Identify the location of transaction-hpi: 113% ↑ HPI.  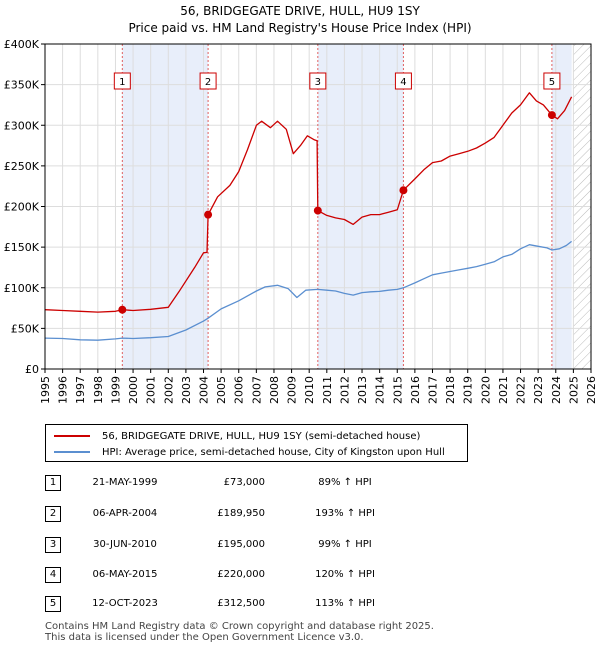
(345, 603).